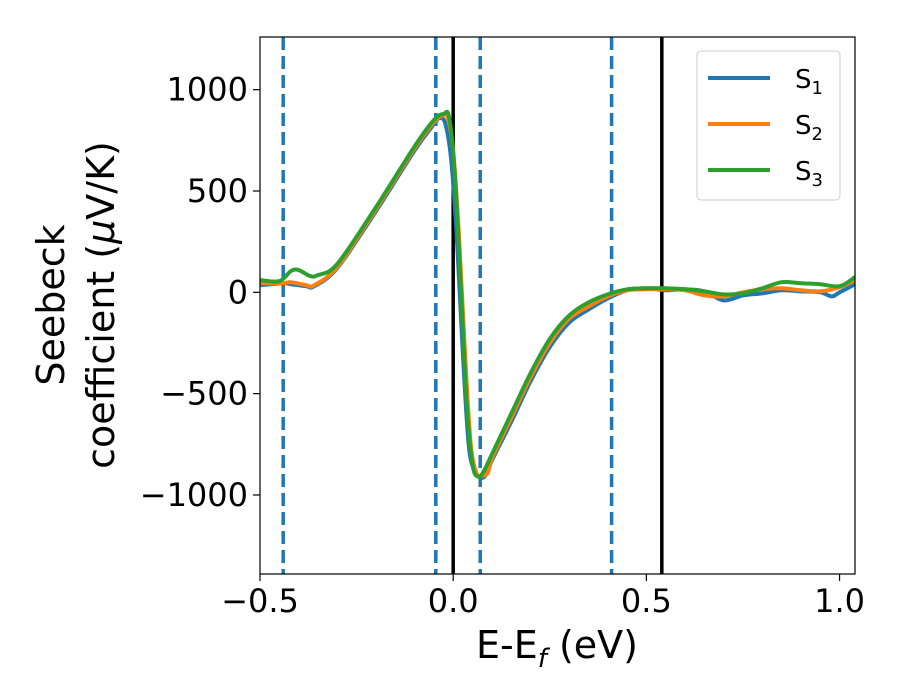  I want to click on y-tick-label: 0, so click(238, 292).